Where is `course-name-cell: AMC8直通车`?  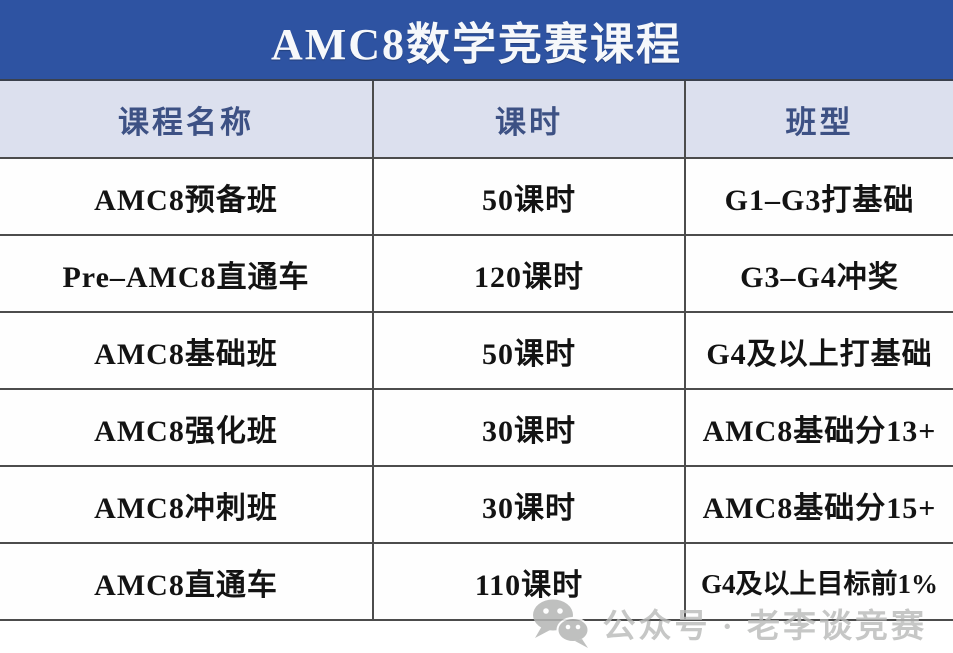 course-name-cell: AMC8直通车 is located at coordinates (187, 581).